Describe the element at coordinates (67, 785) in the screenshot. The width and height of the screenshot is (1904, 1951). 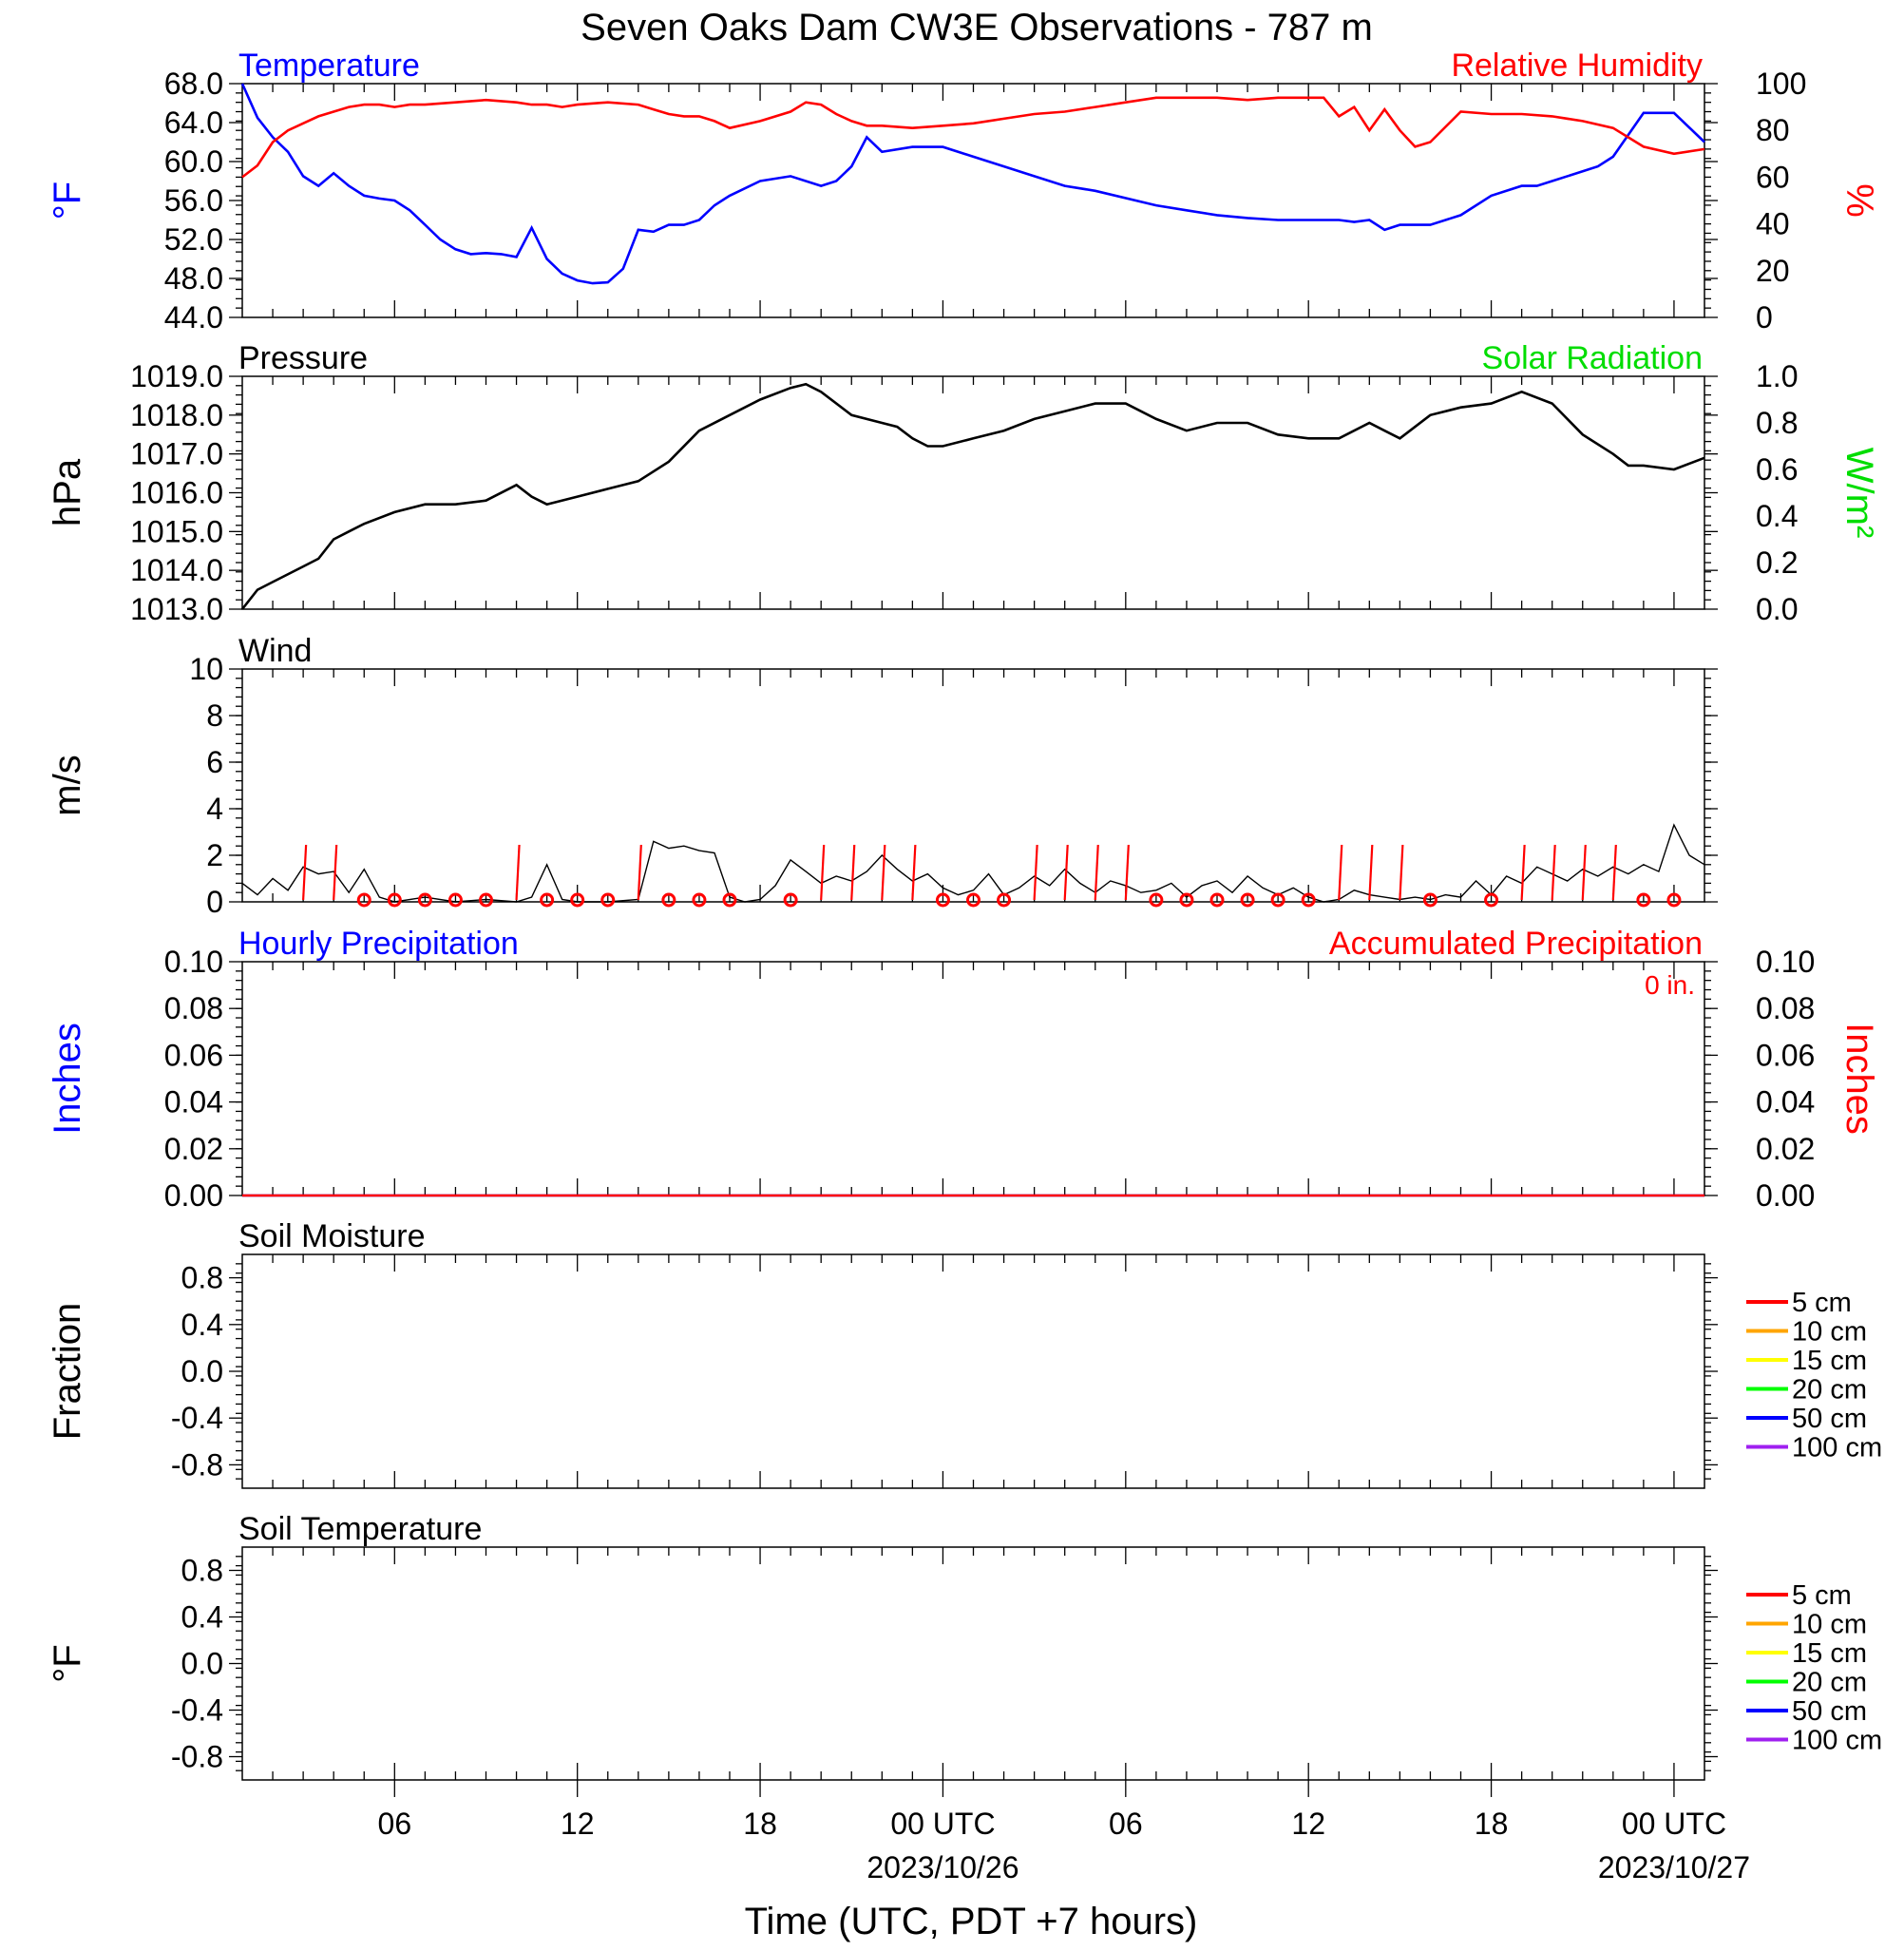
I see `y-axis-label-left: m/s` at that location.